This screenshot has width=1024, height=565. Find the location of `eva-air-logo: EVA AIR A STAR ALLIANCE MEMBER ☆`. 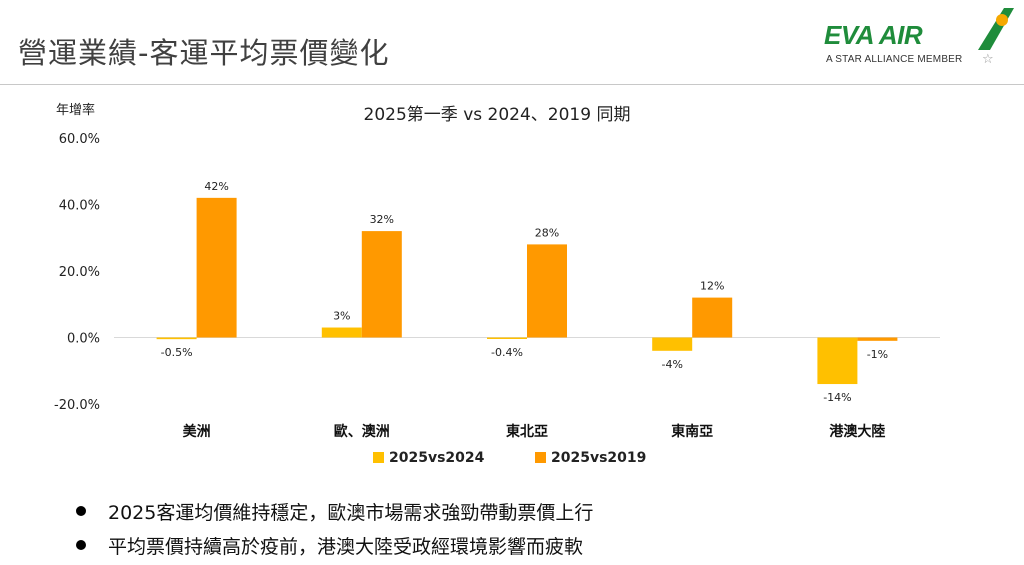

eva-air-logo: EVA AIR A STAR ALLIANCE MEMBER ☆ is located at coordinates (919, 37).